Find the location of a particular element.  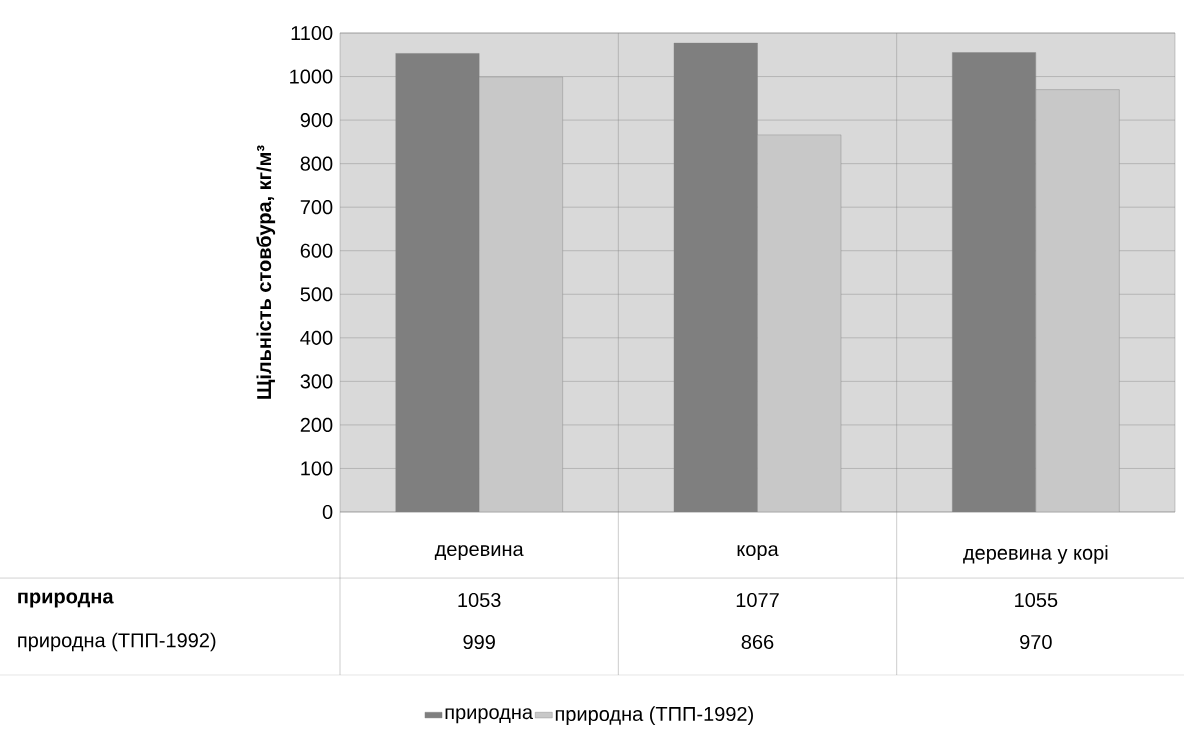

y-tick-label: 0 is located at coordinates (327, 512).